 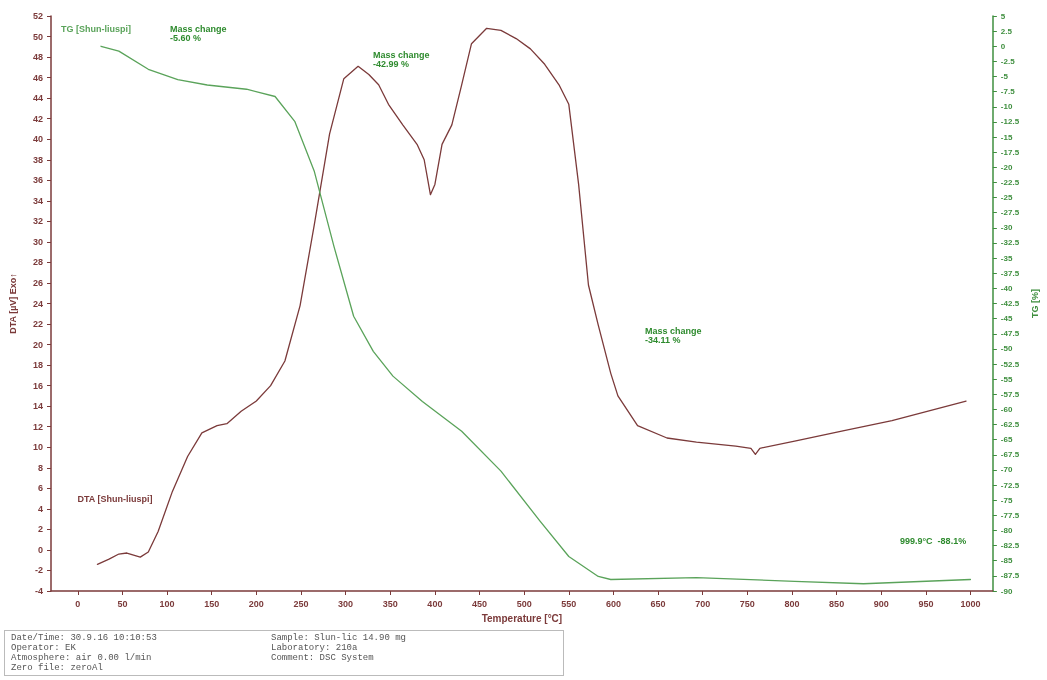 What do you see at coordinates (1006, 31) in the screenshot?
I see `y2-tick-label: 2.5` at bounding box center [1006, 31].